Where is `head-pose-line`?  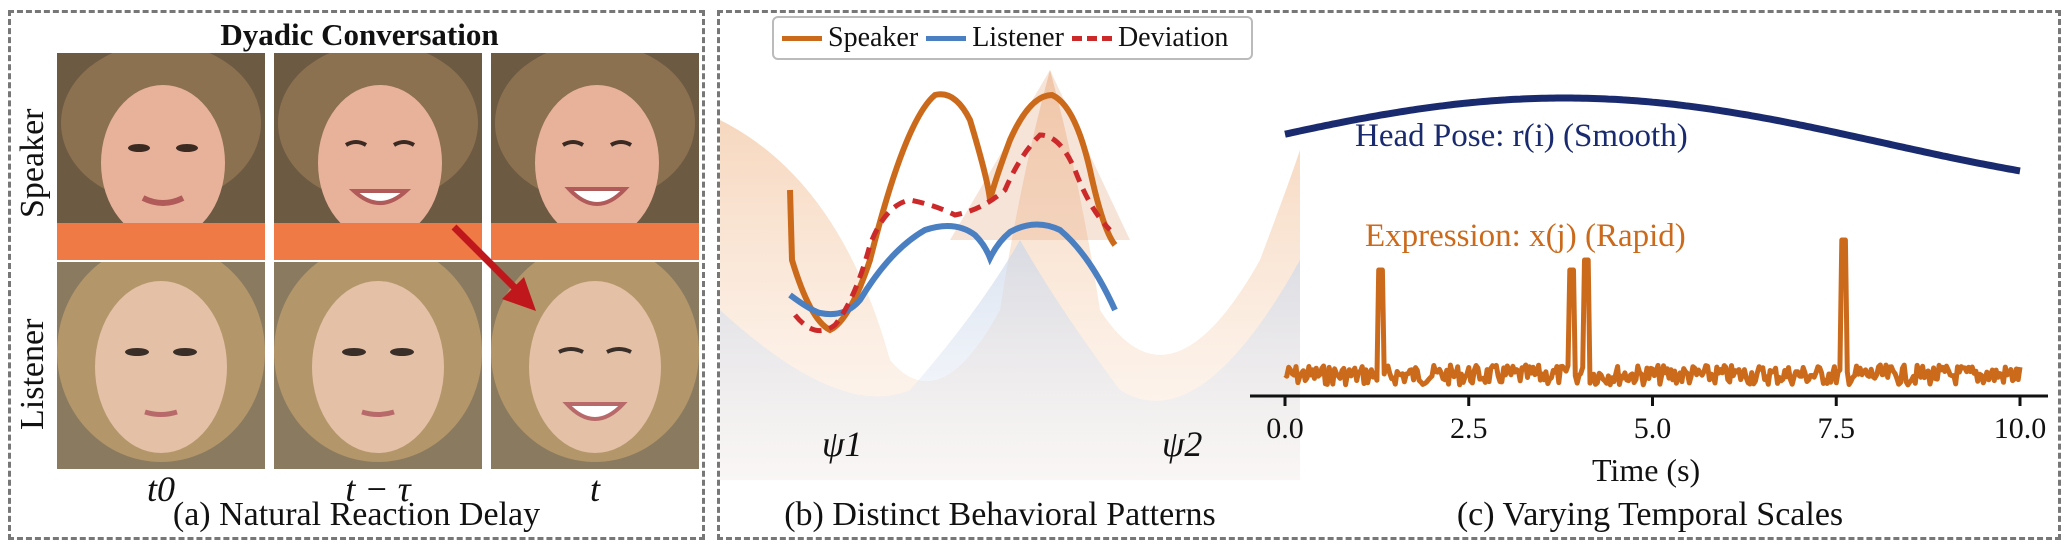
head-pose-line is located at coordinates (1652, 134).